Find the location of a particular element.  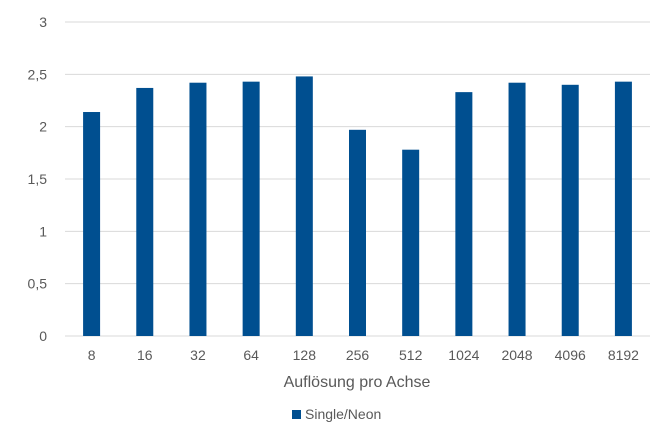

x-tick-labels: 8 16 32 64 128 256 512 1024 2048 4096 8192 is located at coordinates (363, 355).